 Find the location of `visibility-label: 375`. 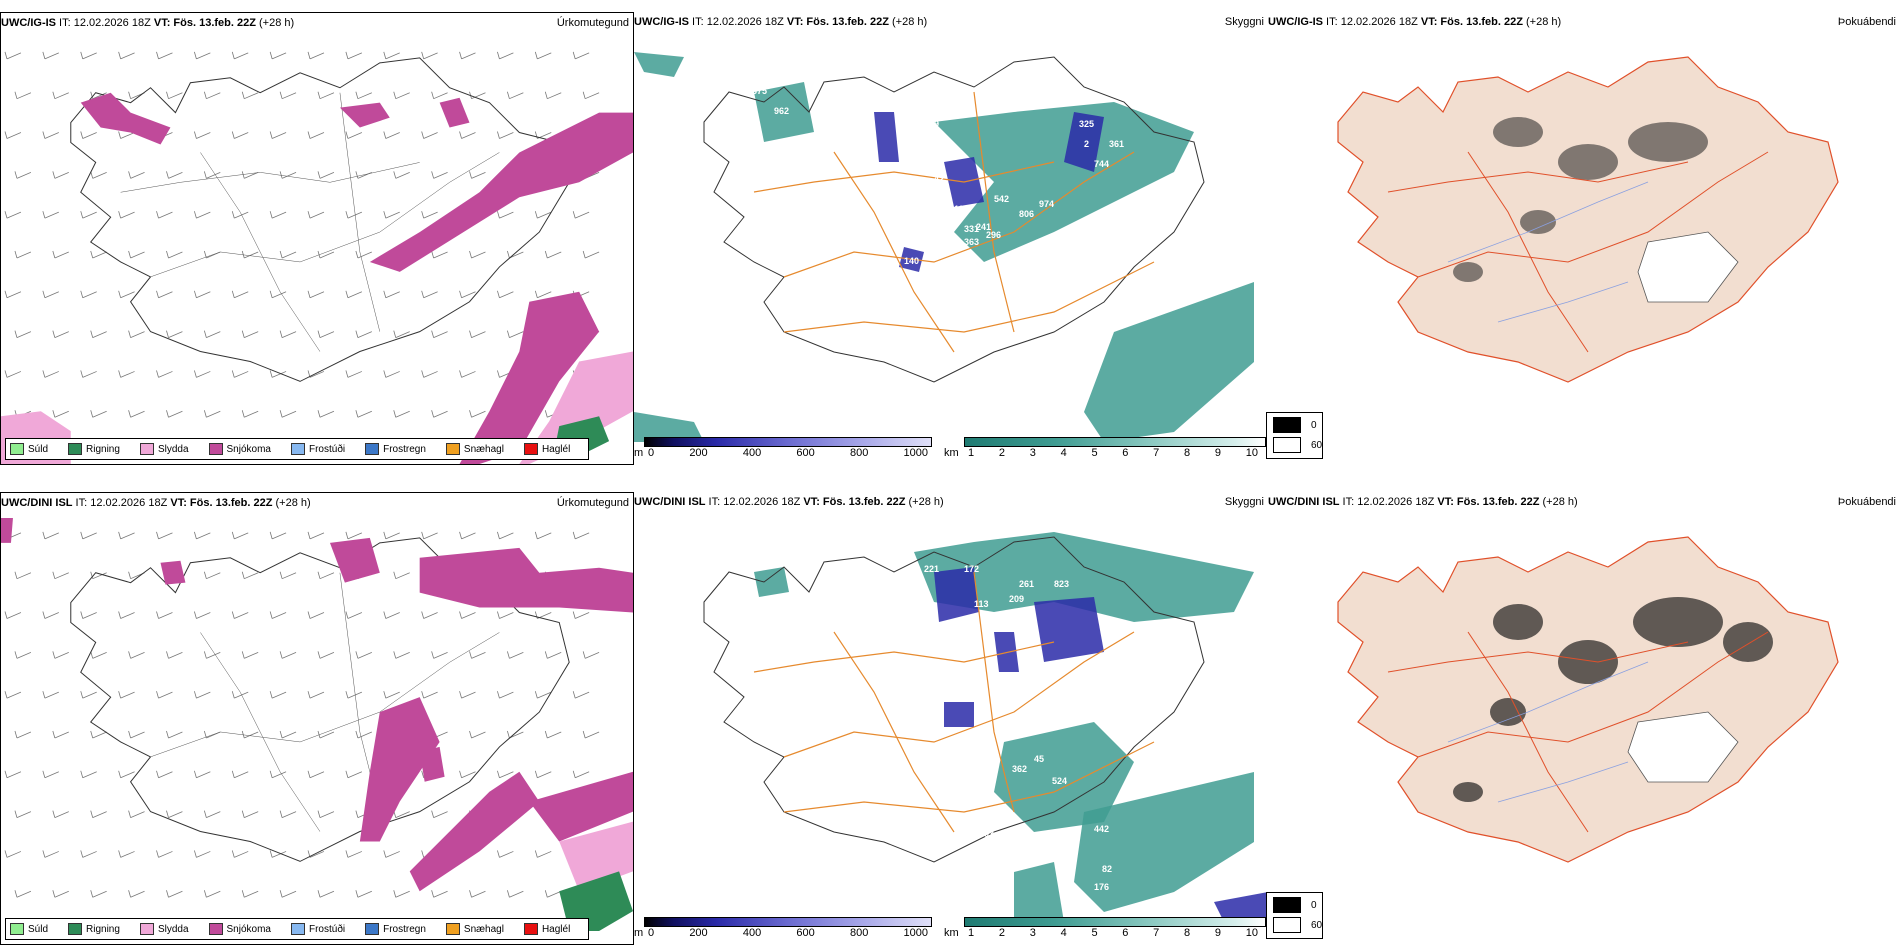

visibility-label: 375 is located at coordinates (759, 91).